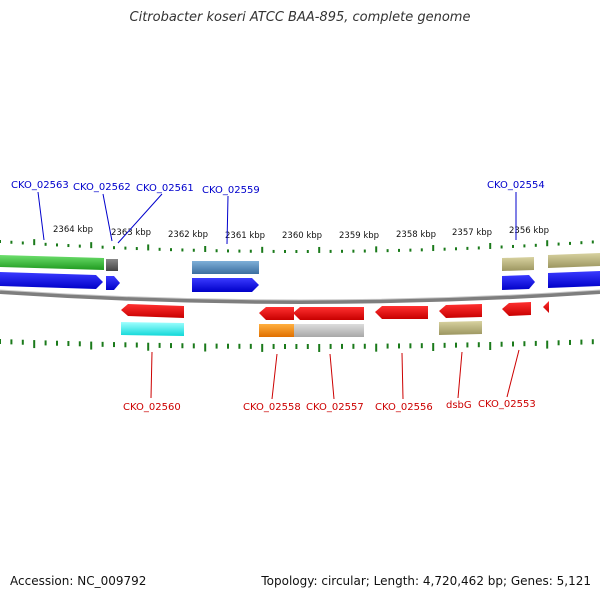 The width and height of the screenshot is (600, 600). Describe the element at coordinates (529, 231) in the screenshot. I see `kbp-label: 2356 kbp` at that location.